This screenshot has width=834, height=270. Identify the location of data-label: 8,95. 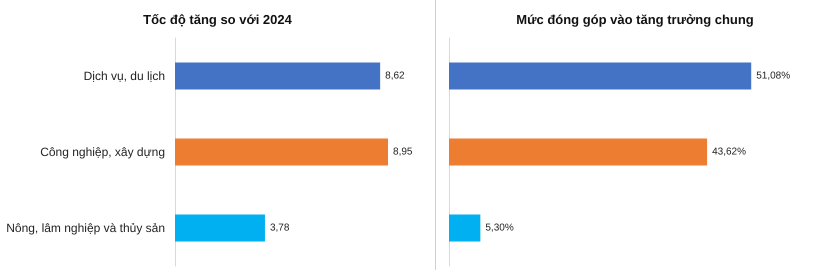
(403, 152).